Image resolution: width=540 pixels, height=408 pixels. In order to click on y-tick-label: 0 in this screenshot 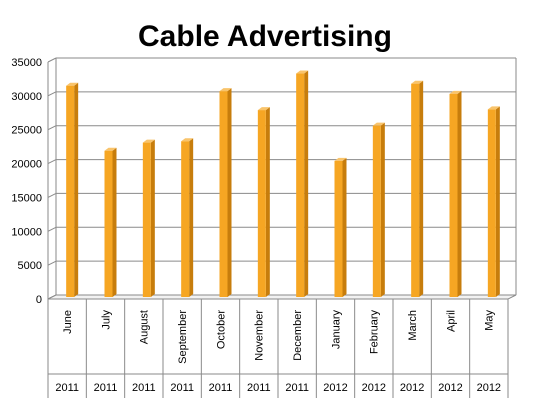, I will do `click(39, 300)`.